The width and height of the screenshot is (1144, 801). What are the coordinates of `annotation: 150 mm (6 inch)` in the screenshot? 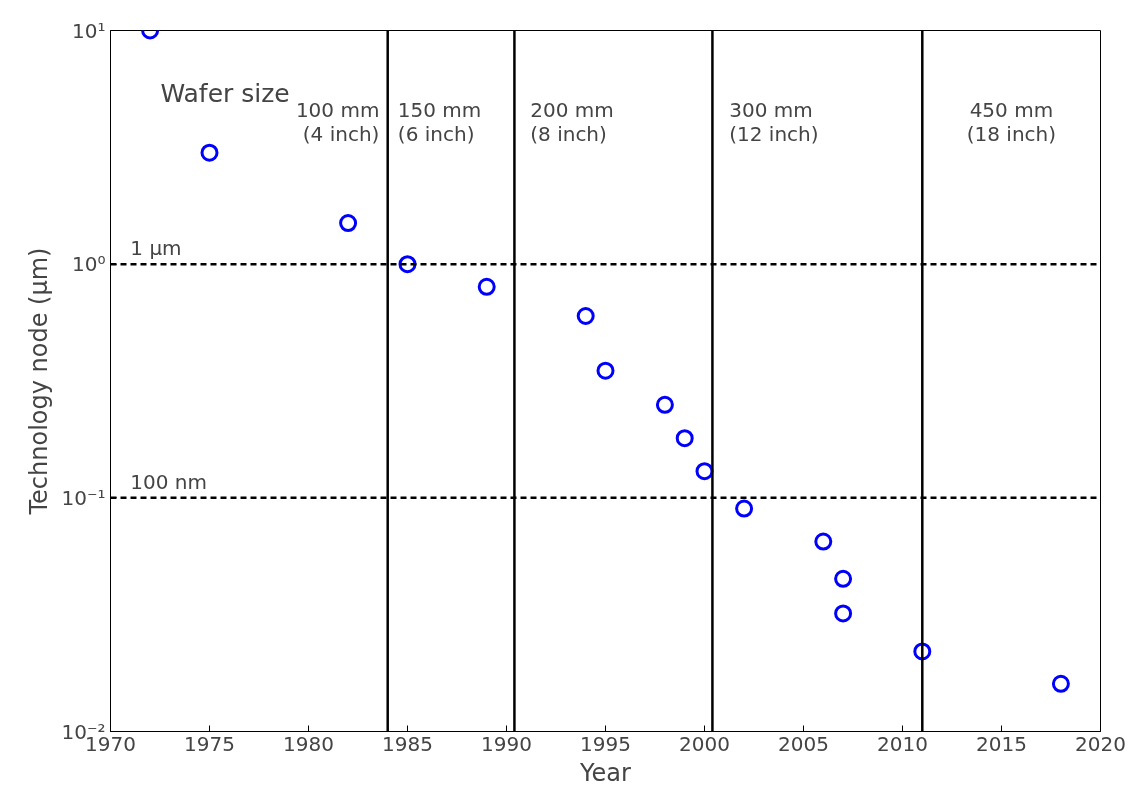 It's located at (439, 121).